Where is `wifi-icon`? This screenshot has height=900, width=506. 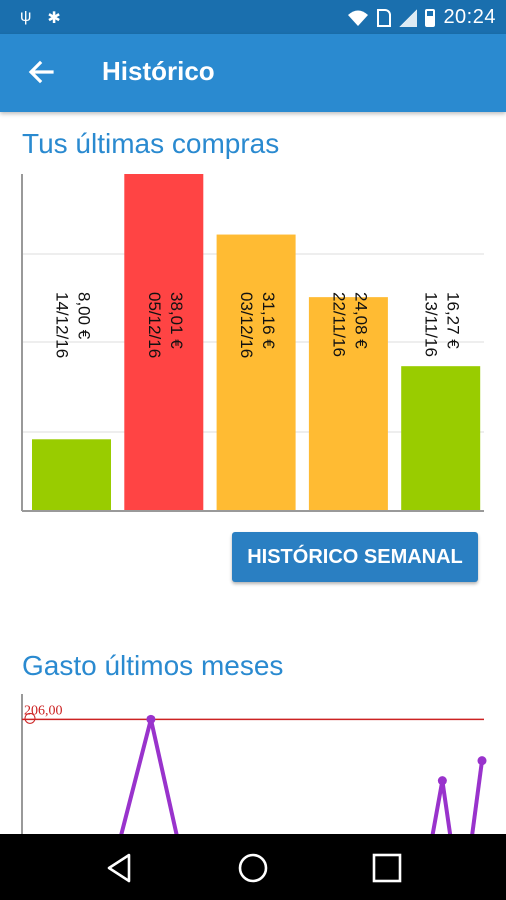
wifi-icon is located at coordinates (358, 18).